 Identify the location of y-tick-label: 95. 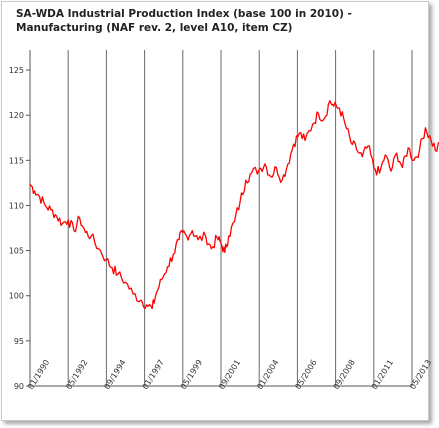
(19, 341).